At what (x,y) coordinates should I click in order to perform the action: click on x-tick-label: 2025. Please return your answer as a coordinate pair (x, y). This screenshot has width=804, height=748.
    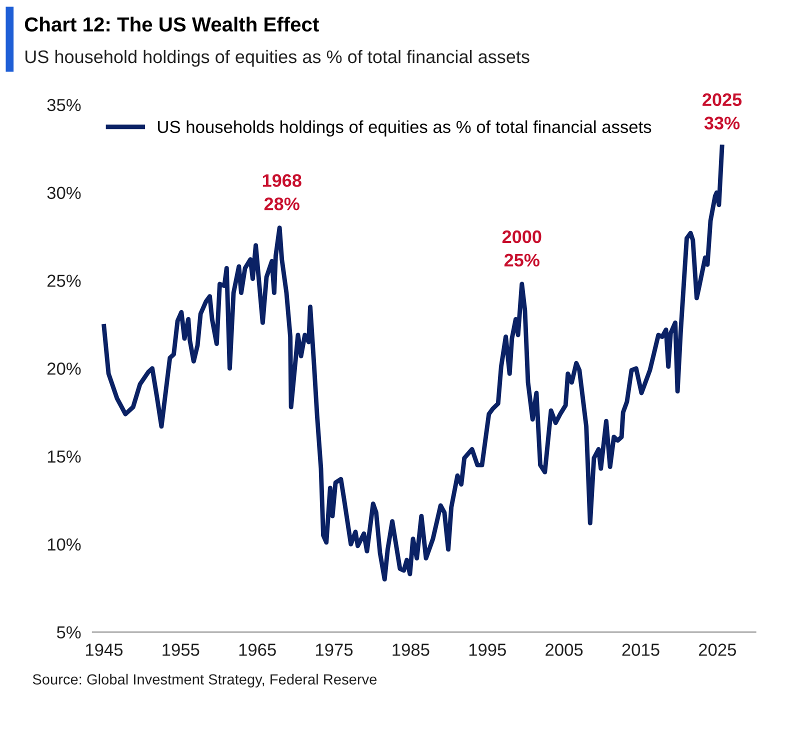
    Looking at the image, I should click on (717, 650).